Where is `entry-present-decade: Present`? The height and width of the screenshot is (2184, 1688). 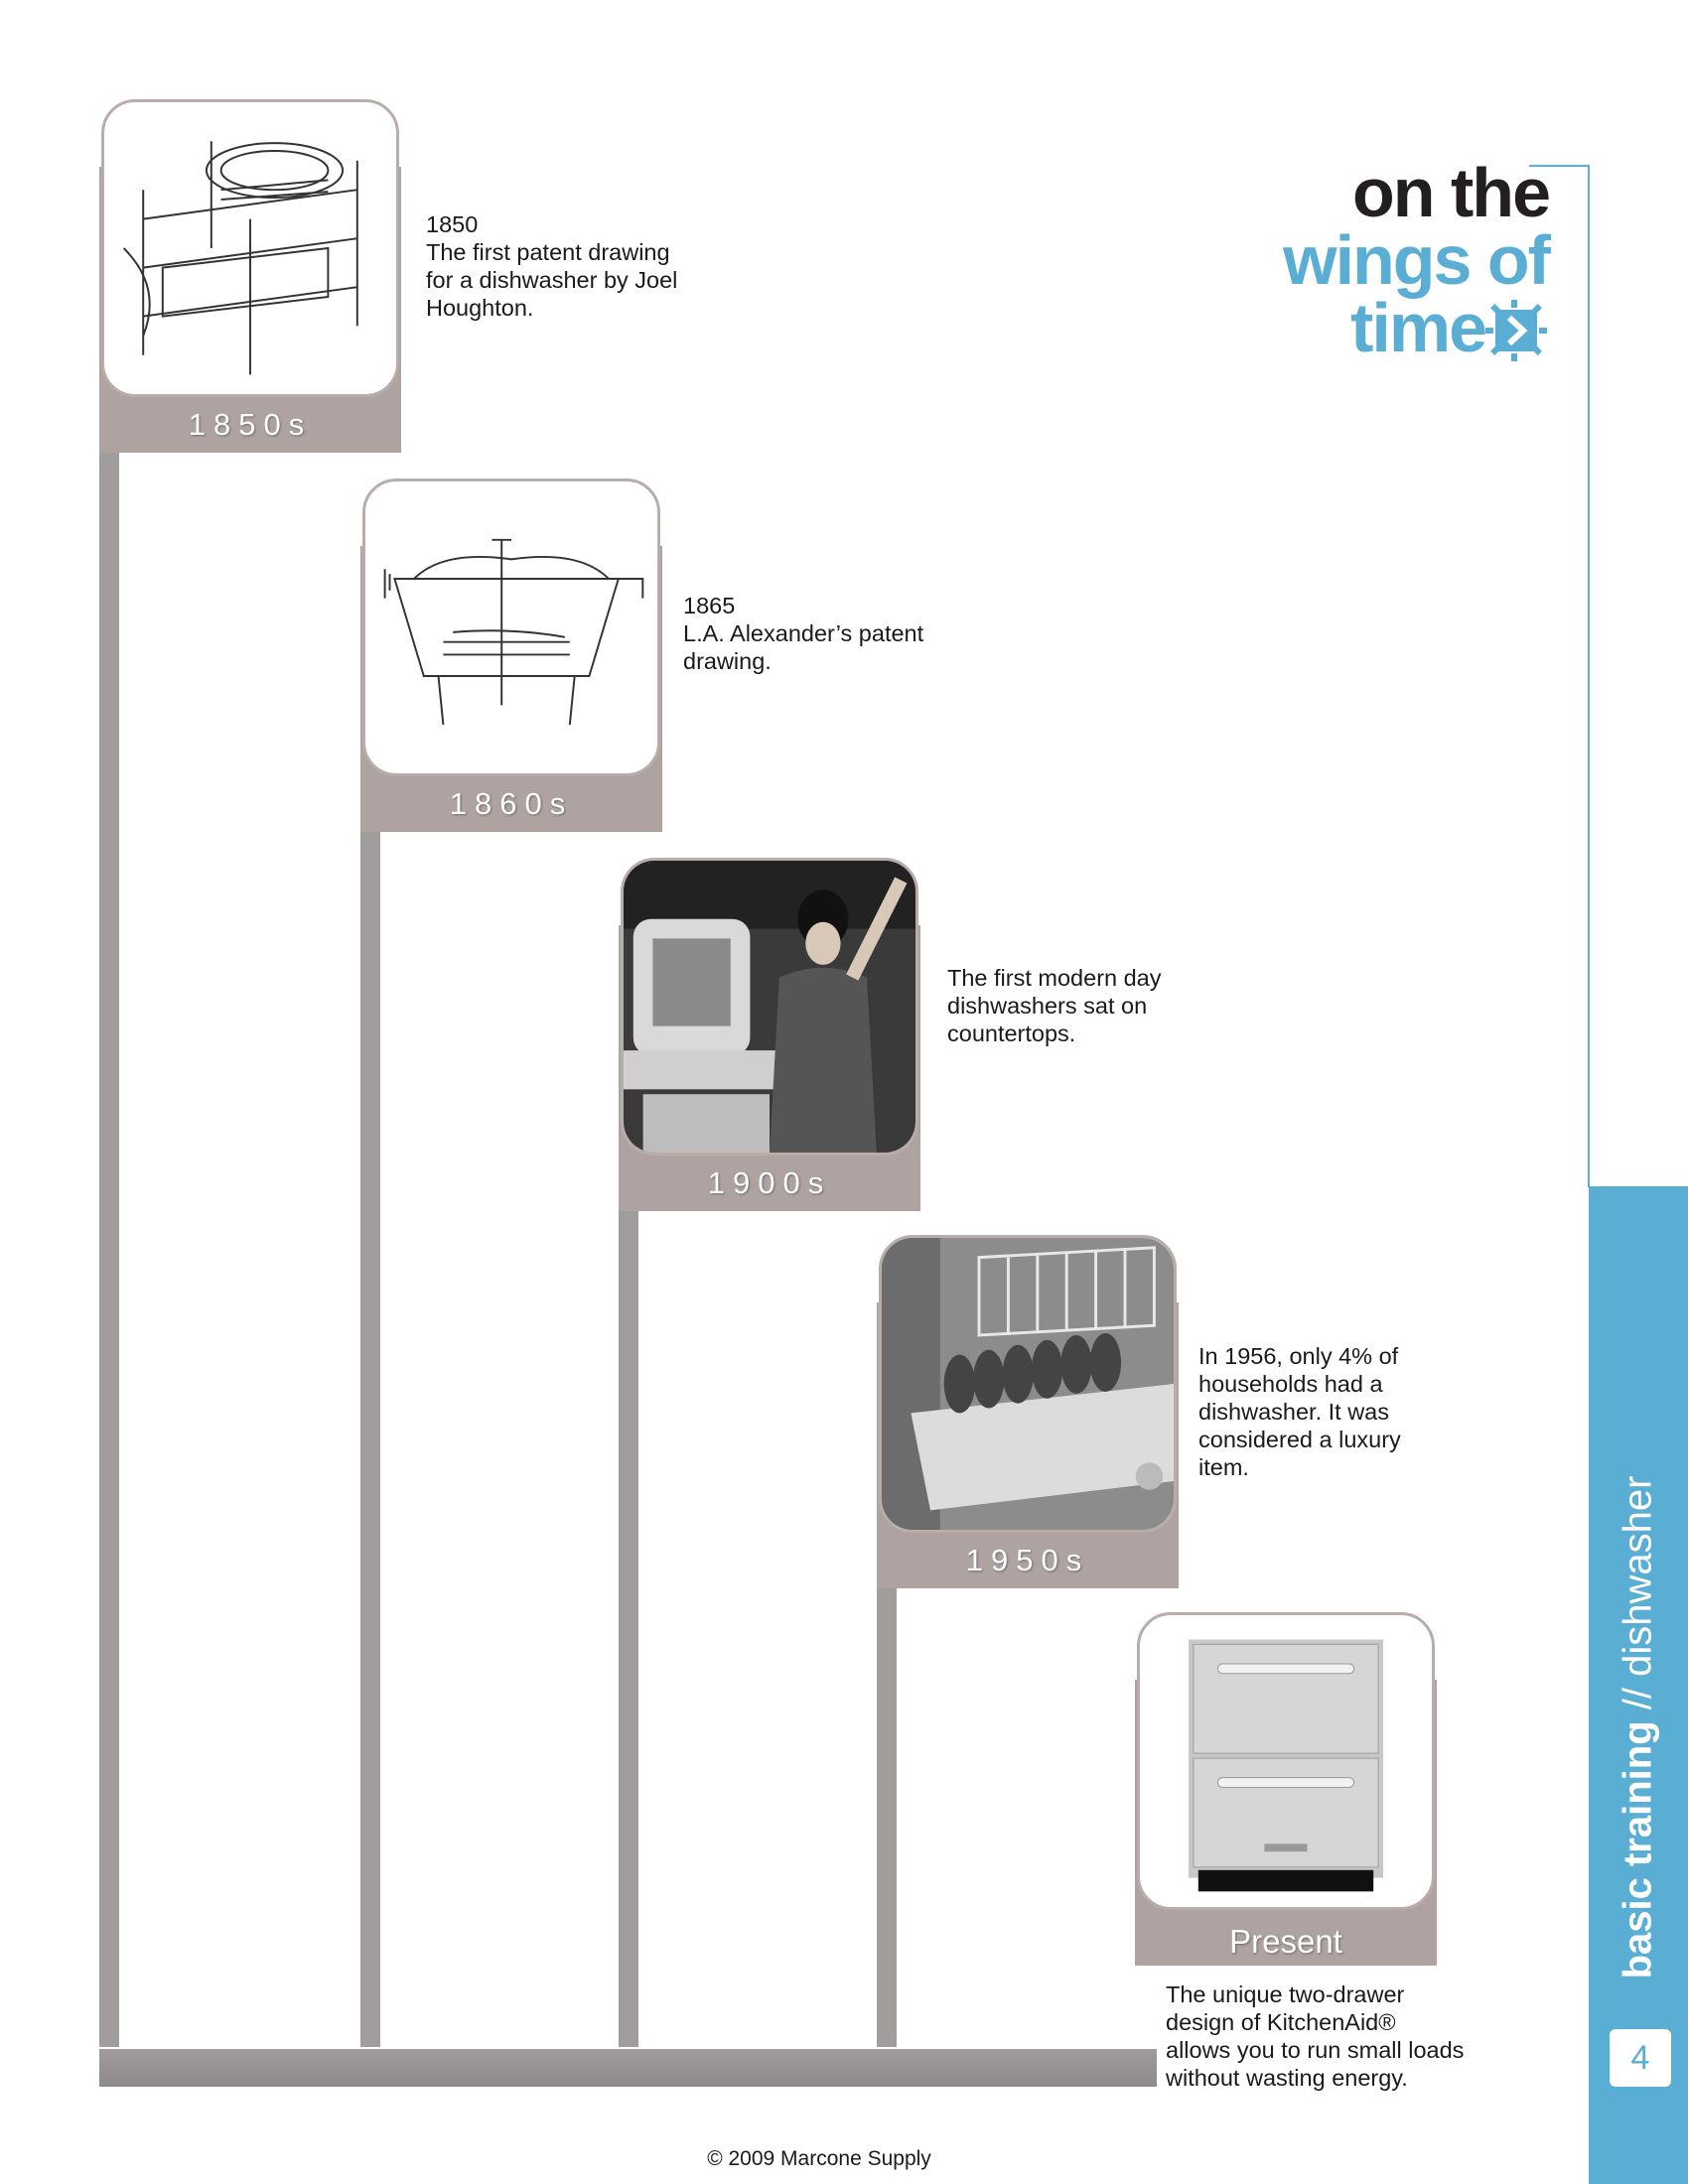 entry-present-decade: Present is located at coordinates (1285, 1941).